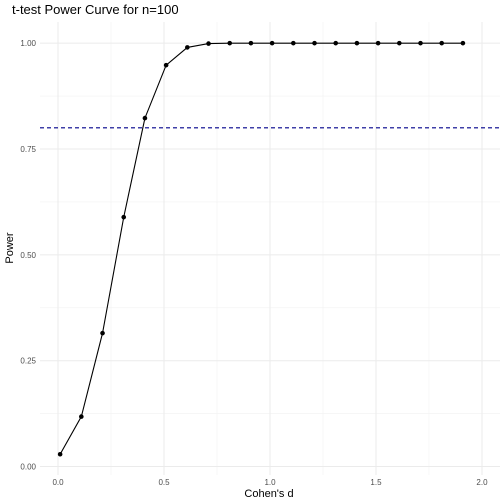 The width and height of the screenshot is (504, 504). I want to click on y-tick-label: 0.00, so click(28, 467).